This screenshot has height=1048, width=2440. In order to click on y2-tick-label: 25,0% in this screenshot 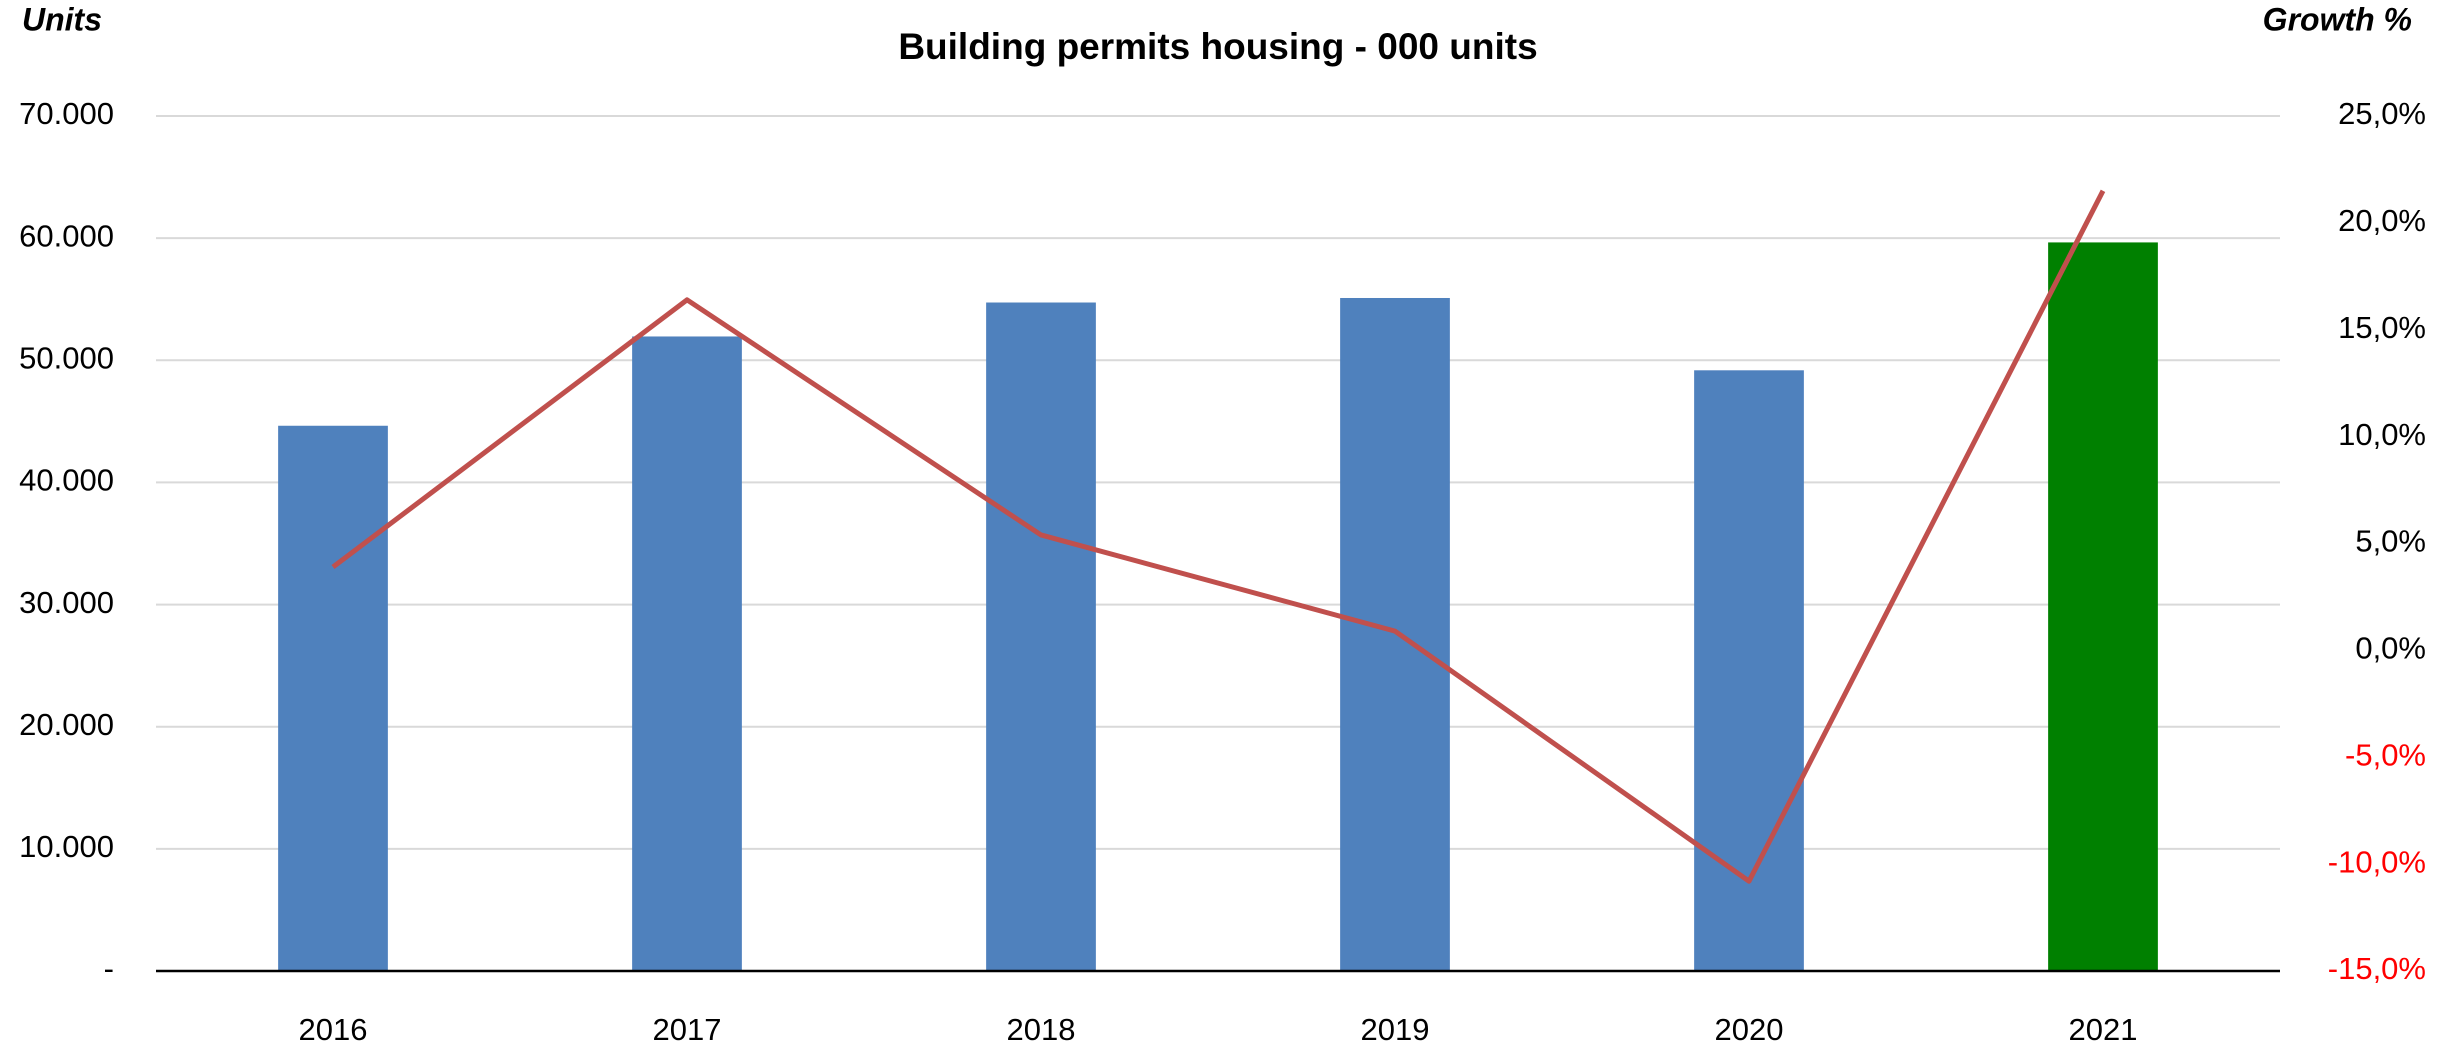, I will do `click(2382, 113)`.